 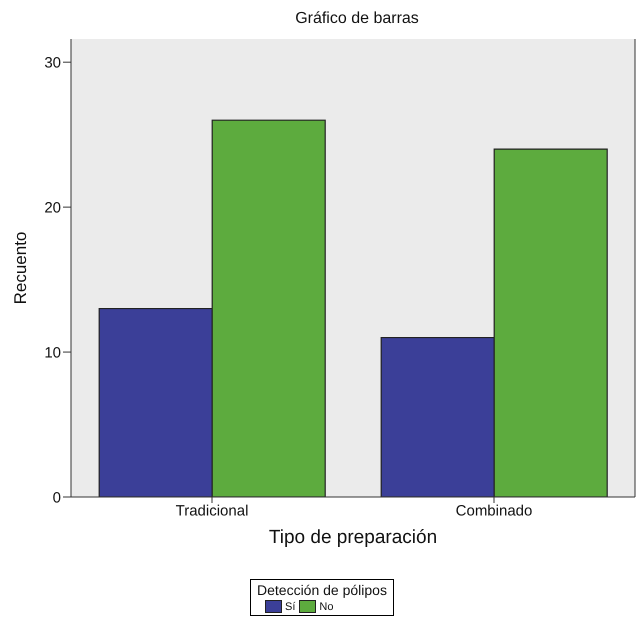 What do you see at coordinates (56, 497) in the screenshot?
I see `y-tick-label: 0` at bounding box center [56, 497].